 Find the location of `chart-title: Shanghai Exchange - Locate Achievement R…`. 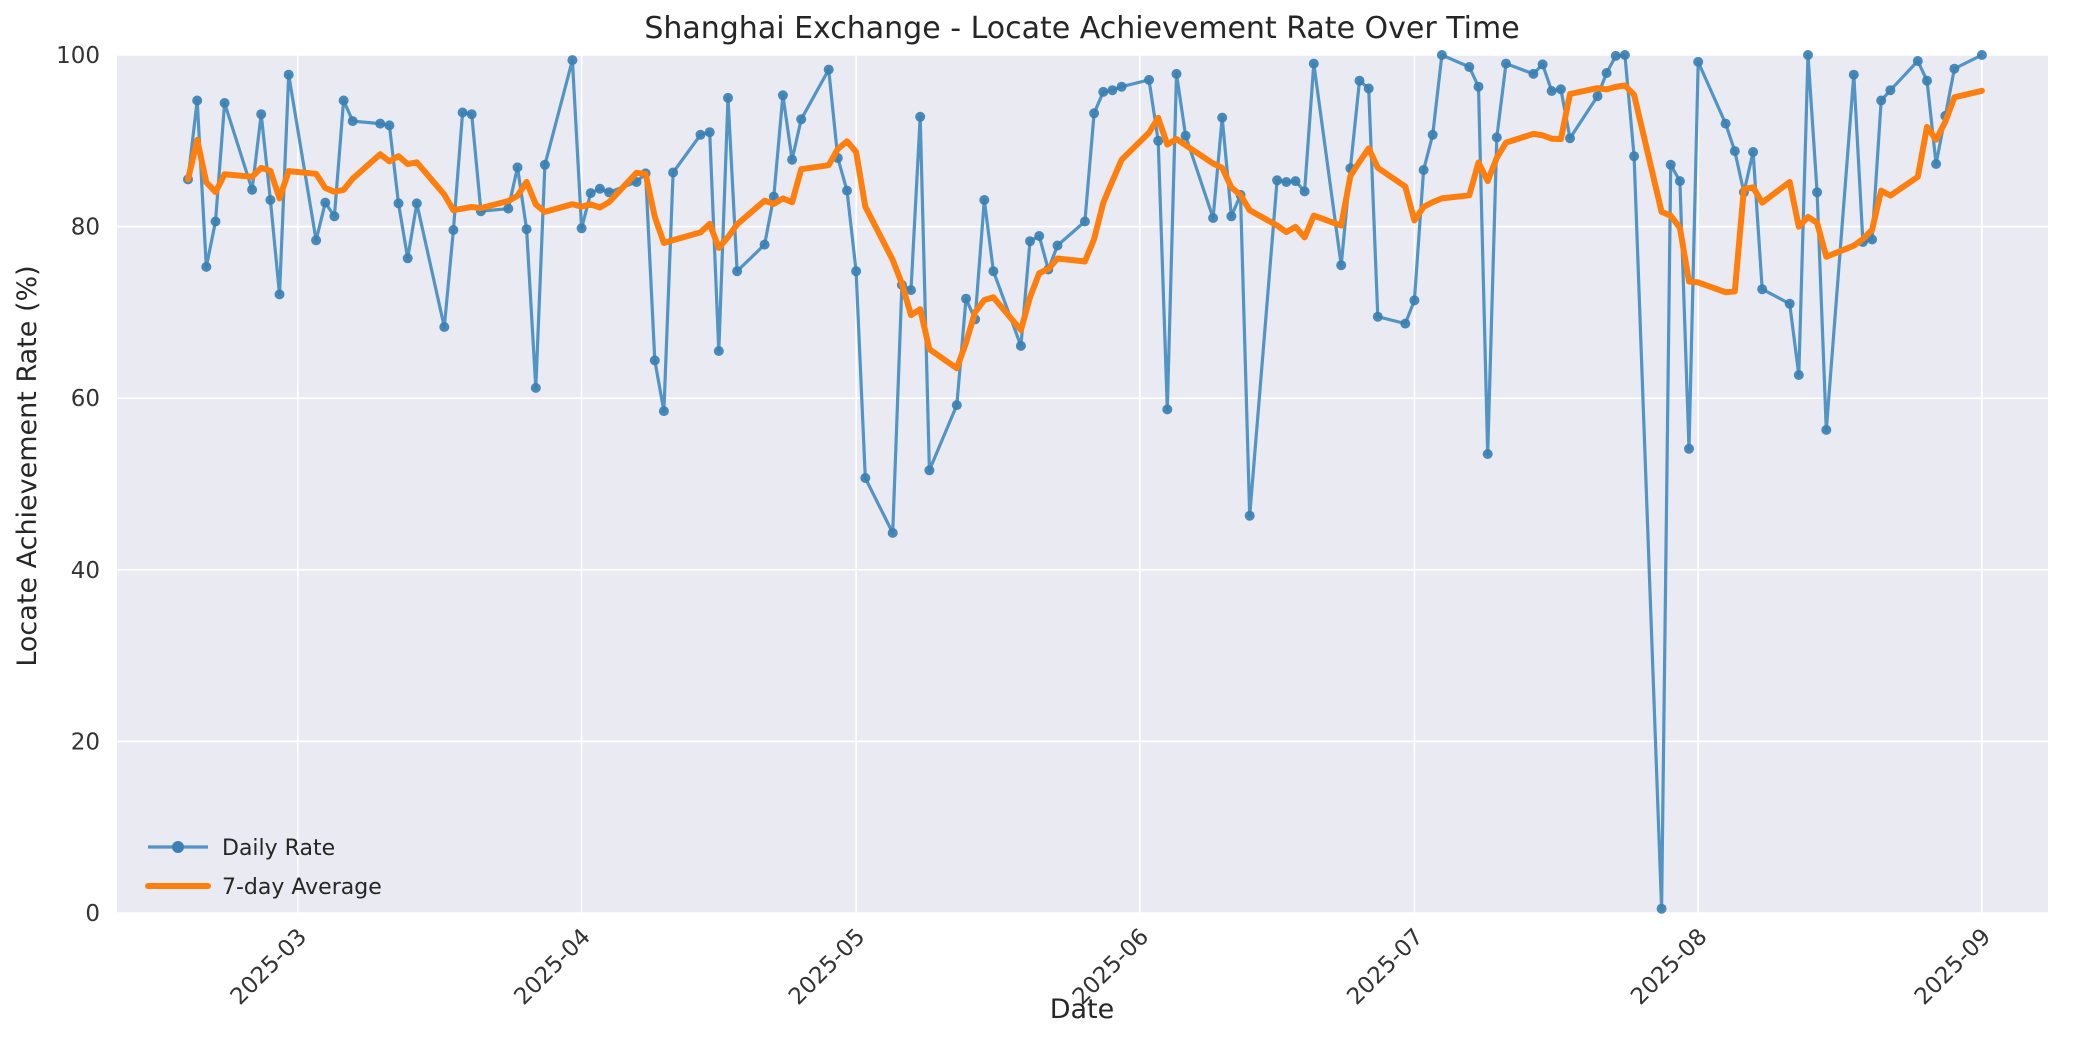

chart-title: Shanghai Exchange - Locate Achievement R… is located at coordinates (1081, 28).